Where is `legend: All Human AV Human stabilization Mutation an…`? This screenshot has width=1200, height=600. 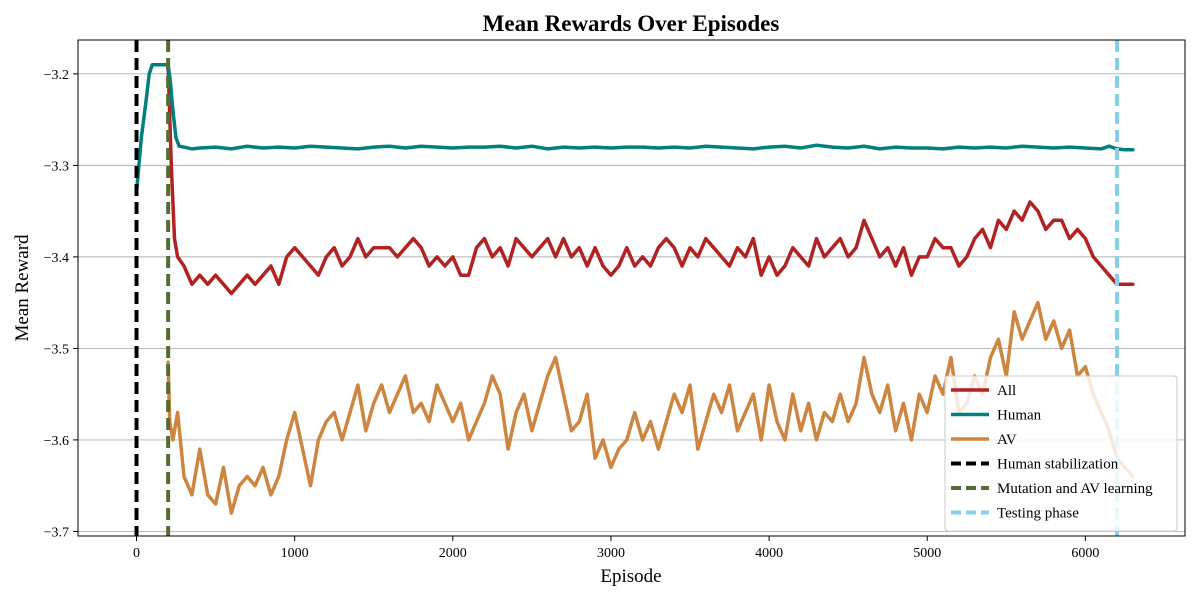 legend: All Human AV Human stabilization Mutation an… is located at coordinates (1061, 453).